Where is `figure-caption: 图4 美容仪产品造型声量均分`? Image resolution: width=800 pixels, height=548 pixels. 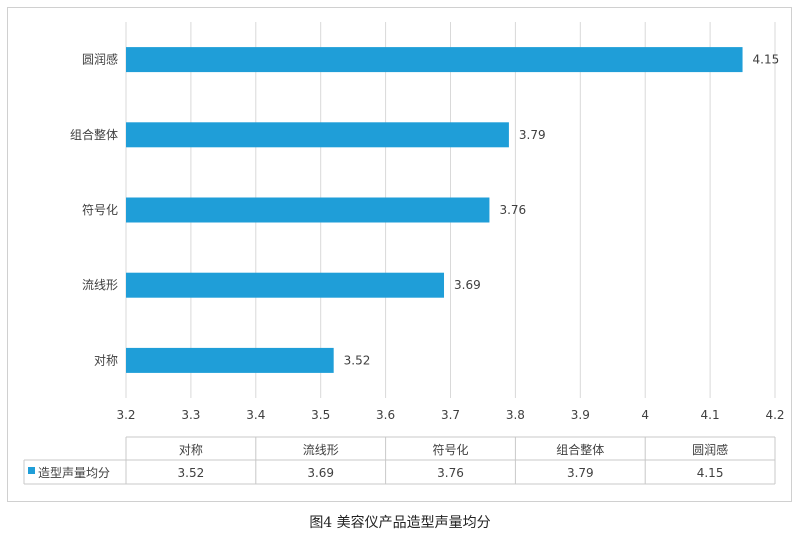
figure-caption: 图4 美容仪产品造型声量均分 is located at coordinates (400, 523).